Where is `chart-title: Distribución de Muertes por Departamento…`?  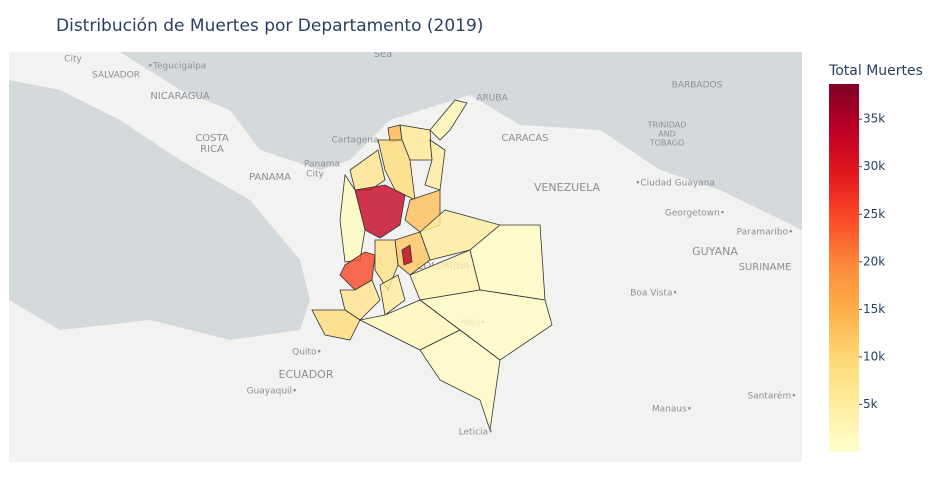 chart-title: Distribución de Muertes por Departamento… is located at coordinates (269, 26).